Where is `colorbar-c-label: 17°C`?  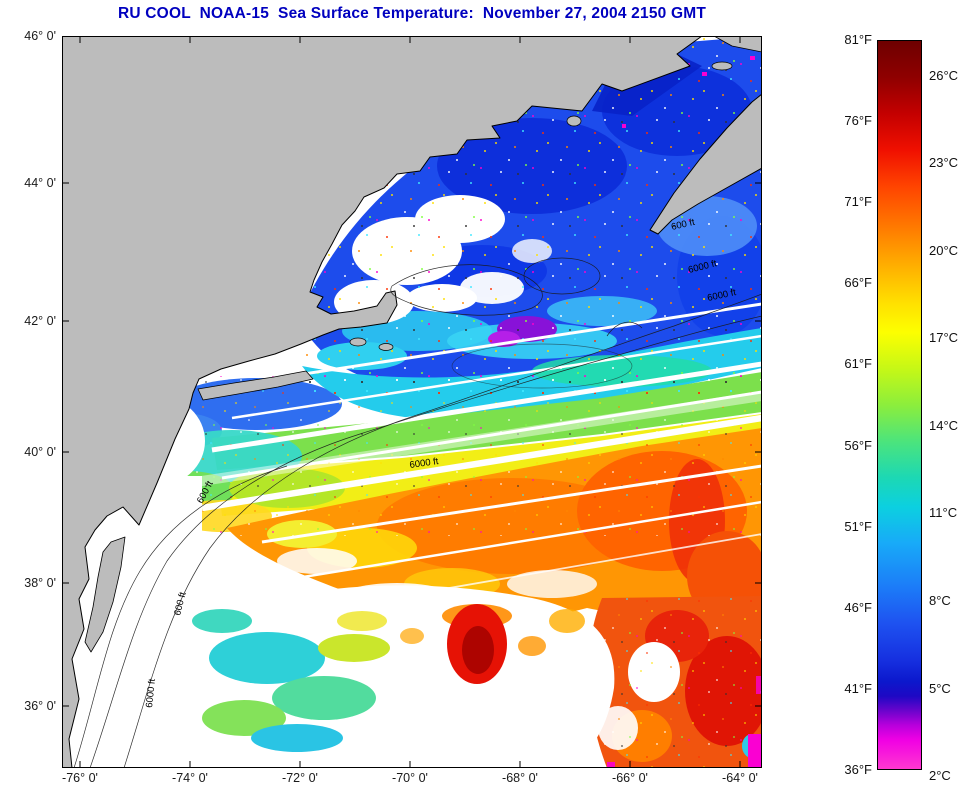 colorbar-c-label: 17°C is located at coordinates (944, 337).